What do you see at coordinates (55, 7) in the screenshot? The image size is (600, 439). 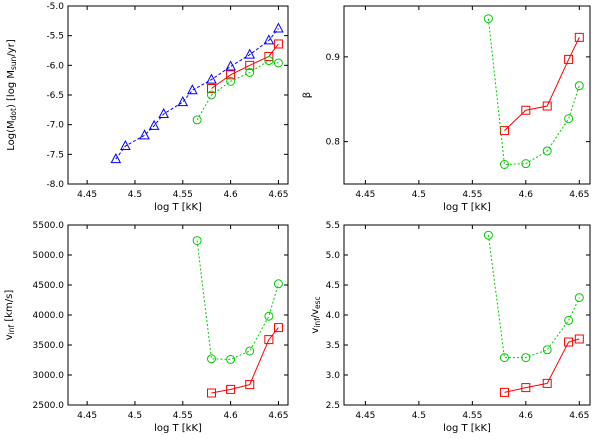 I see `y-tick-label: -5.0` at bounding box center [55, 7].